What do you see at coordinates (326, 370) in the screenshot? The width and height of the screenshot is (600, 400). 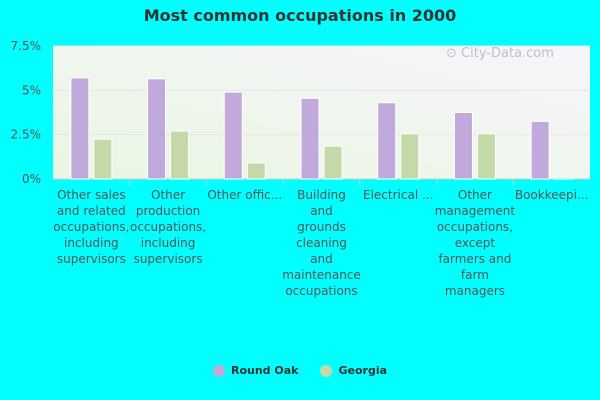 I see `legend-swatch-georgia` at bounding box center [326, 370].